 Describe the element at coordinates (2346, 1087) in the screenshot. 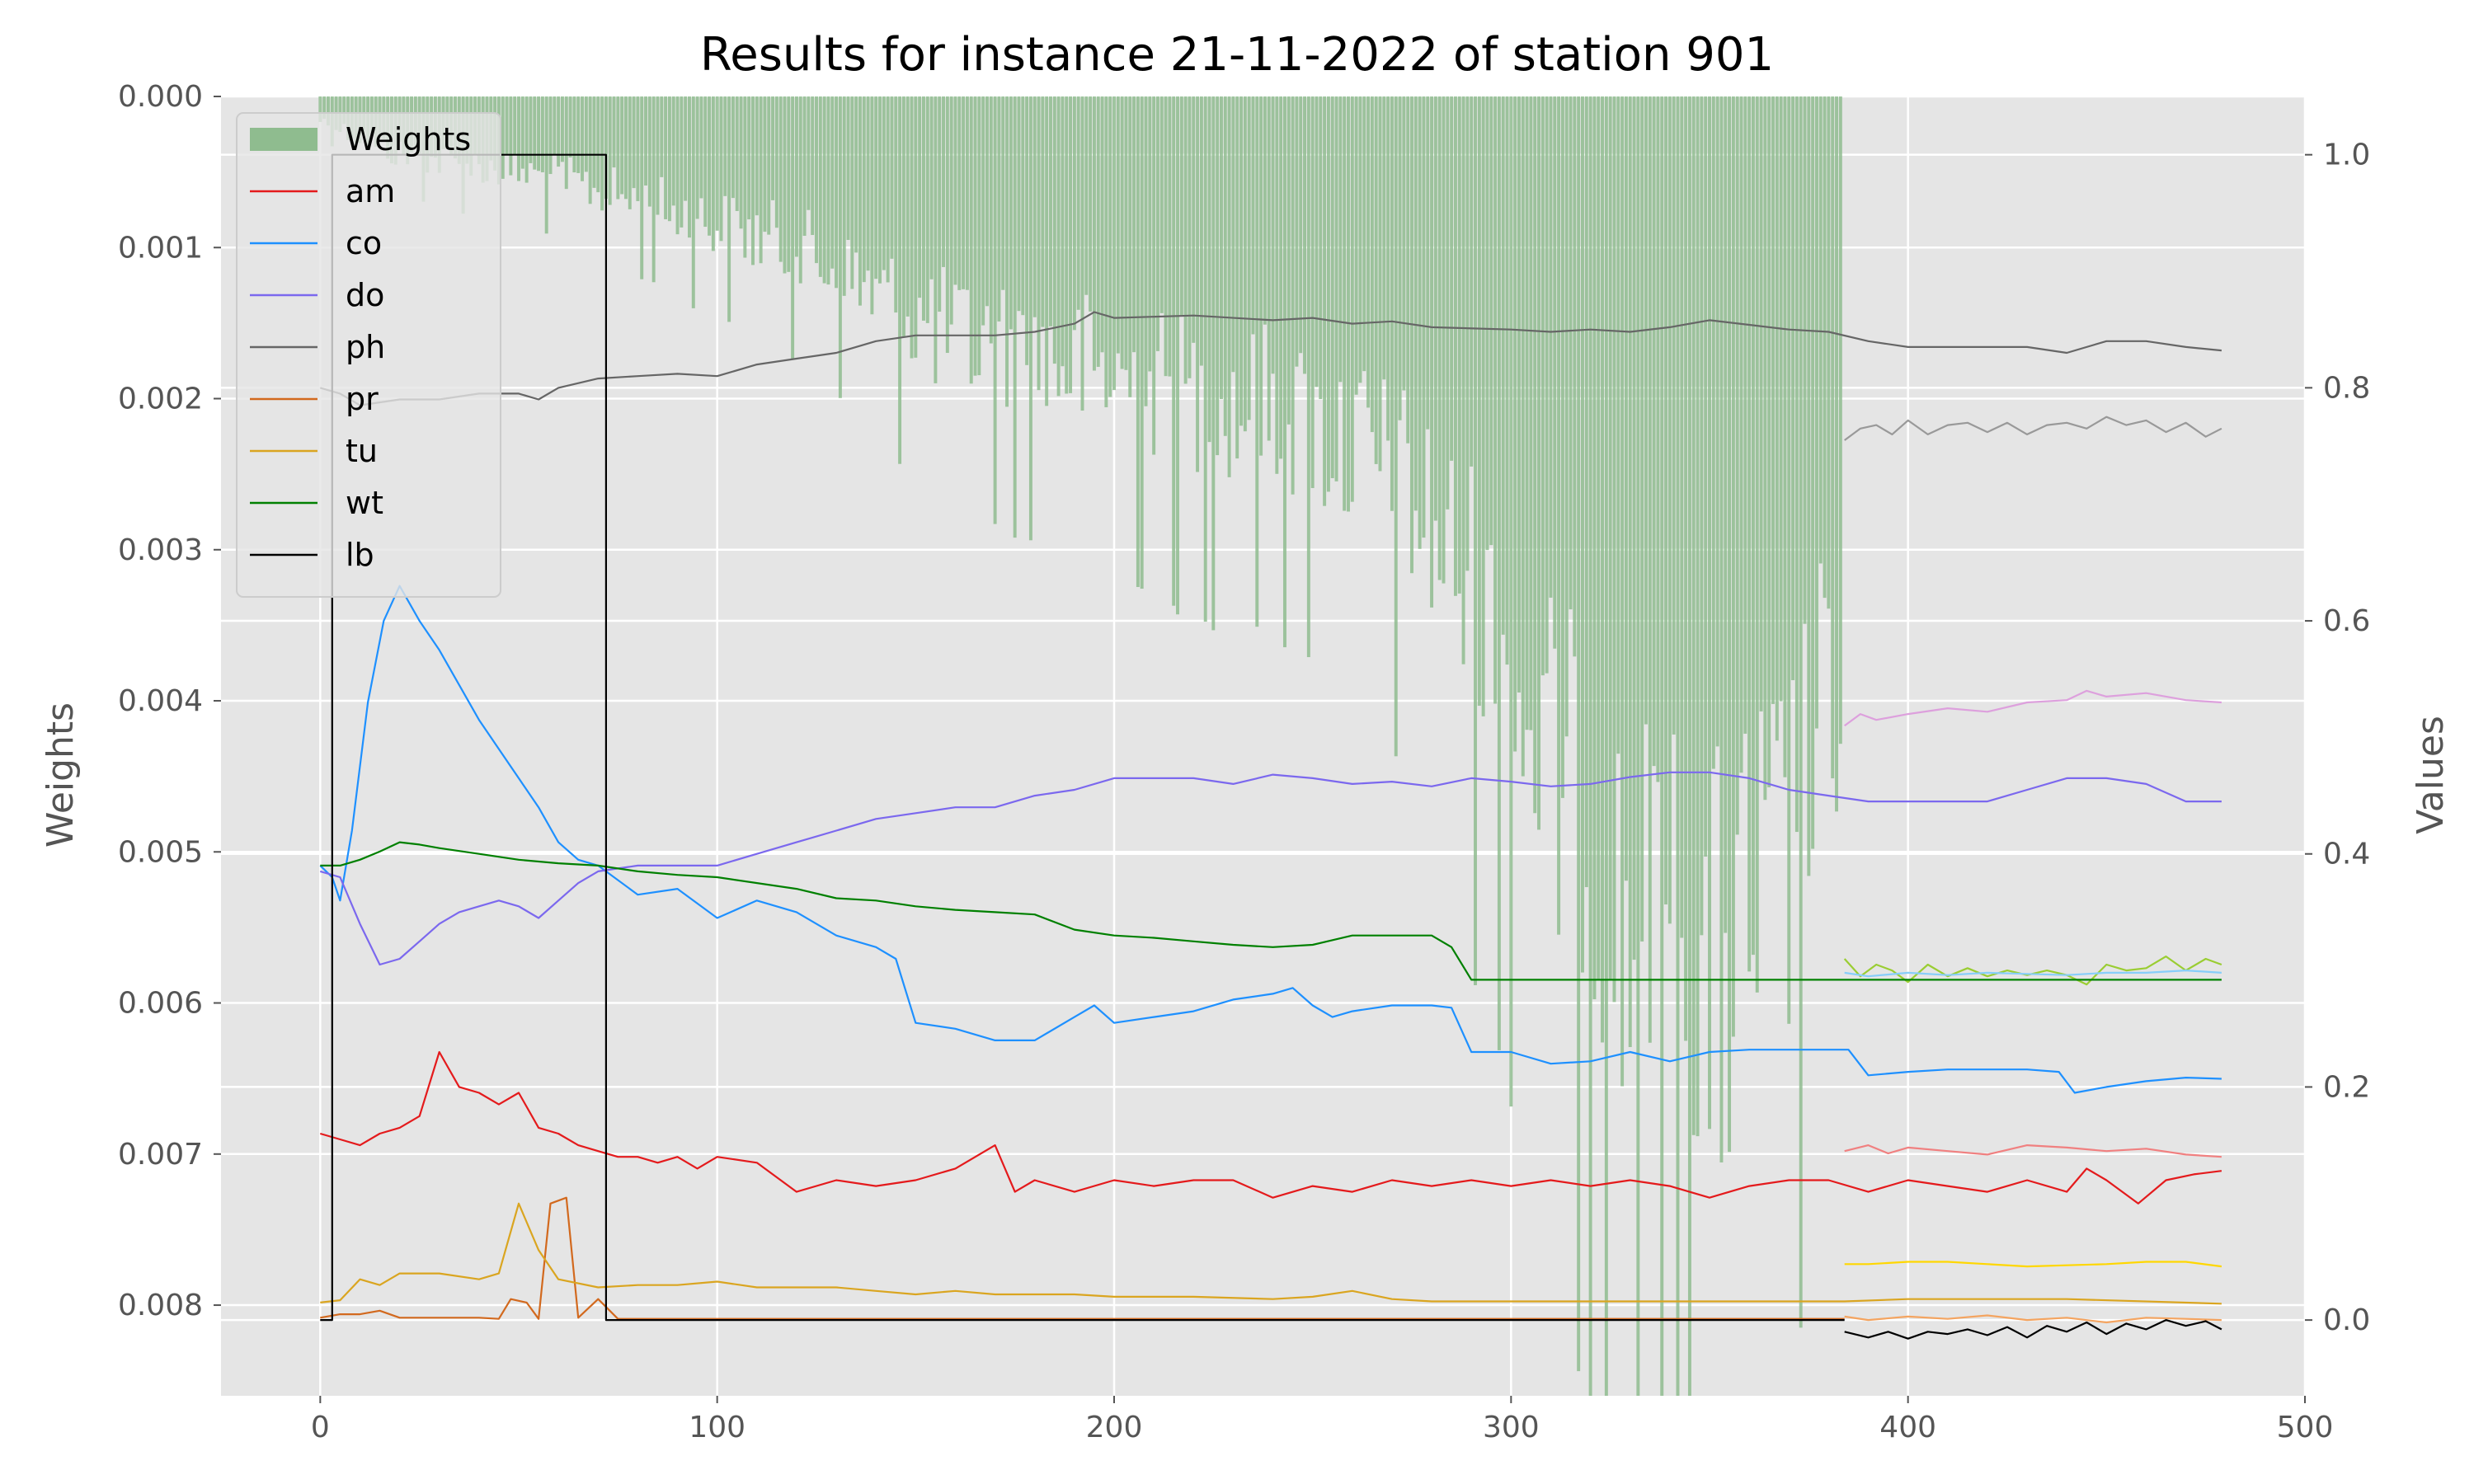

I see `right-tick-label: 0.2` at that location.